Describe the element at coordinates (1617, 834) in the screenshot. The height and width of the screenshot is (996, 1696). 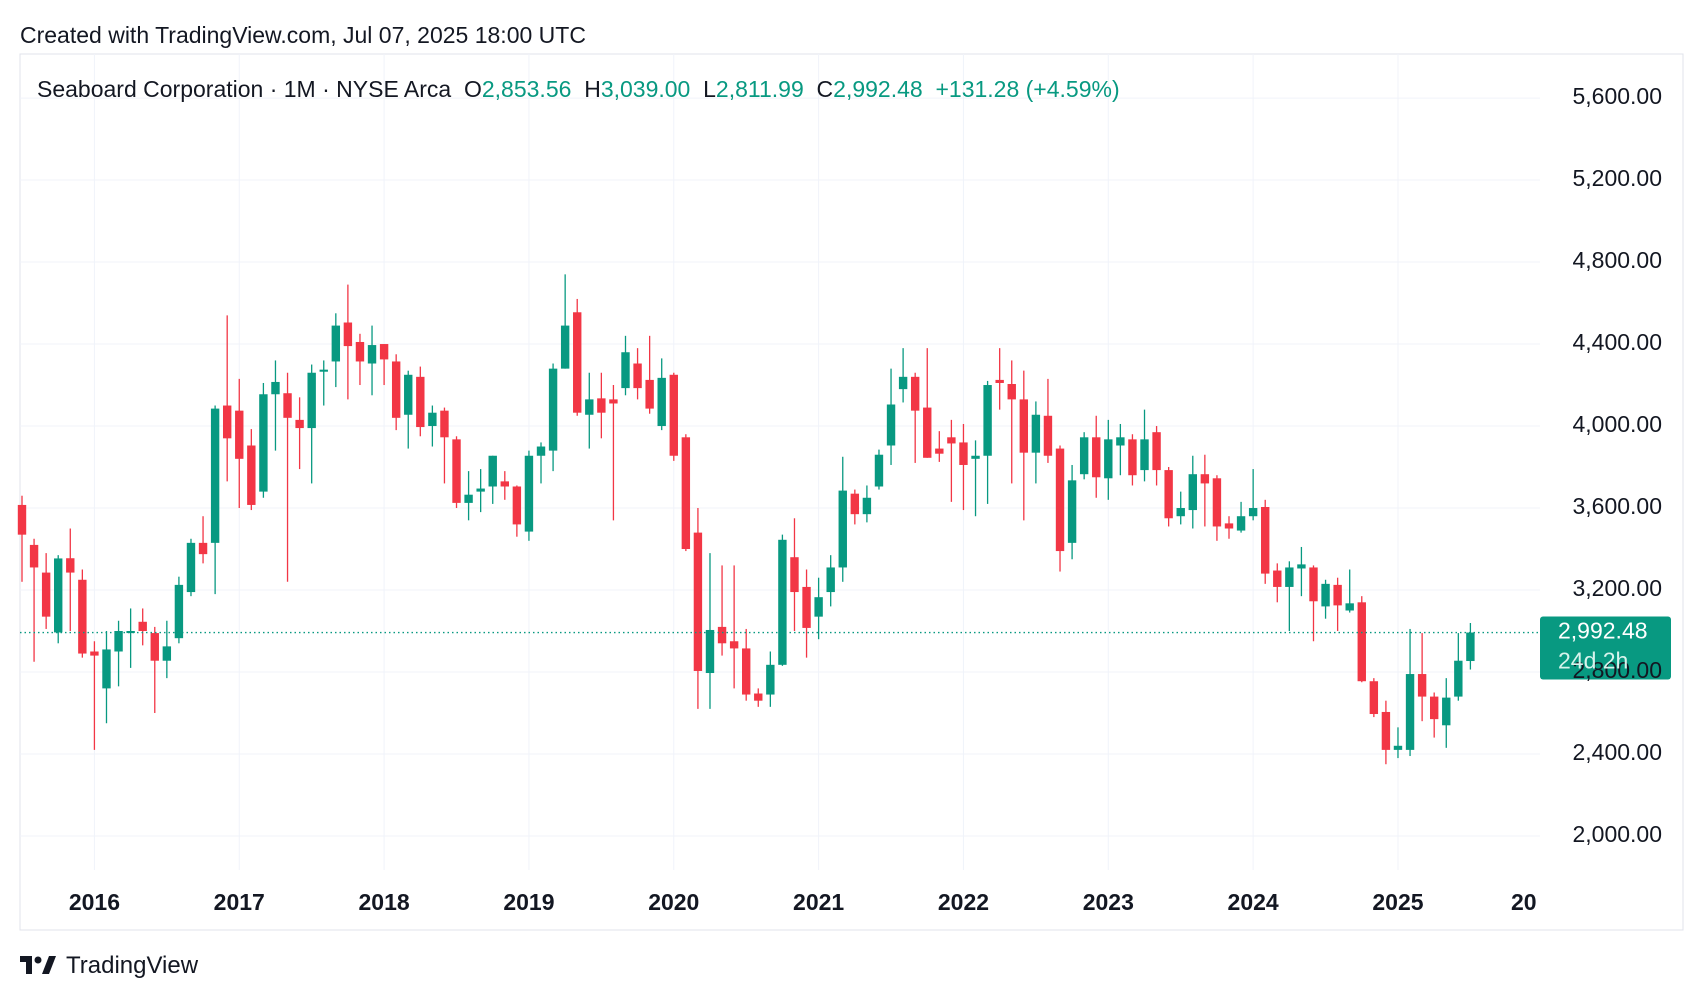
I see `y-tick-label: 2,000.00` at that location.